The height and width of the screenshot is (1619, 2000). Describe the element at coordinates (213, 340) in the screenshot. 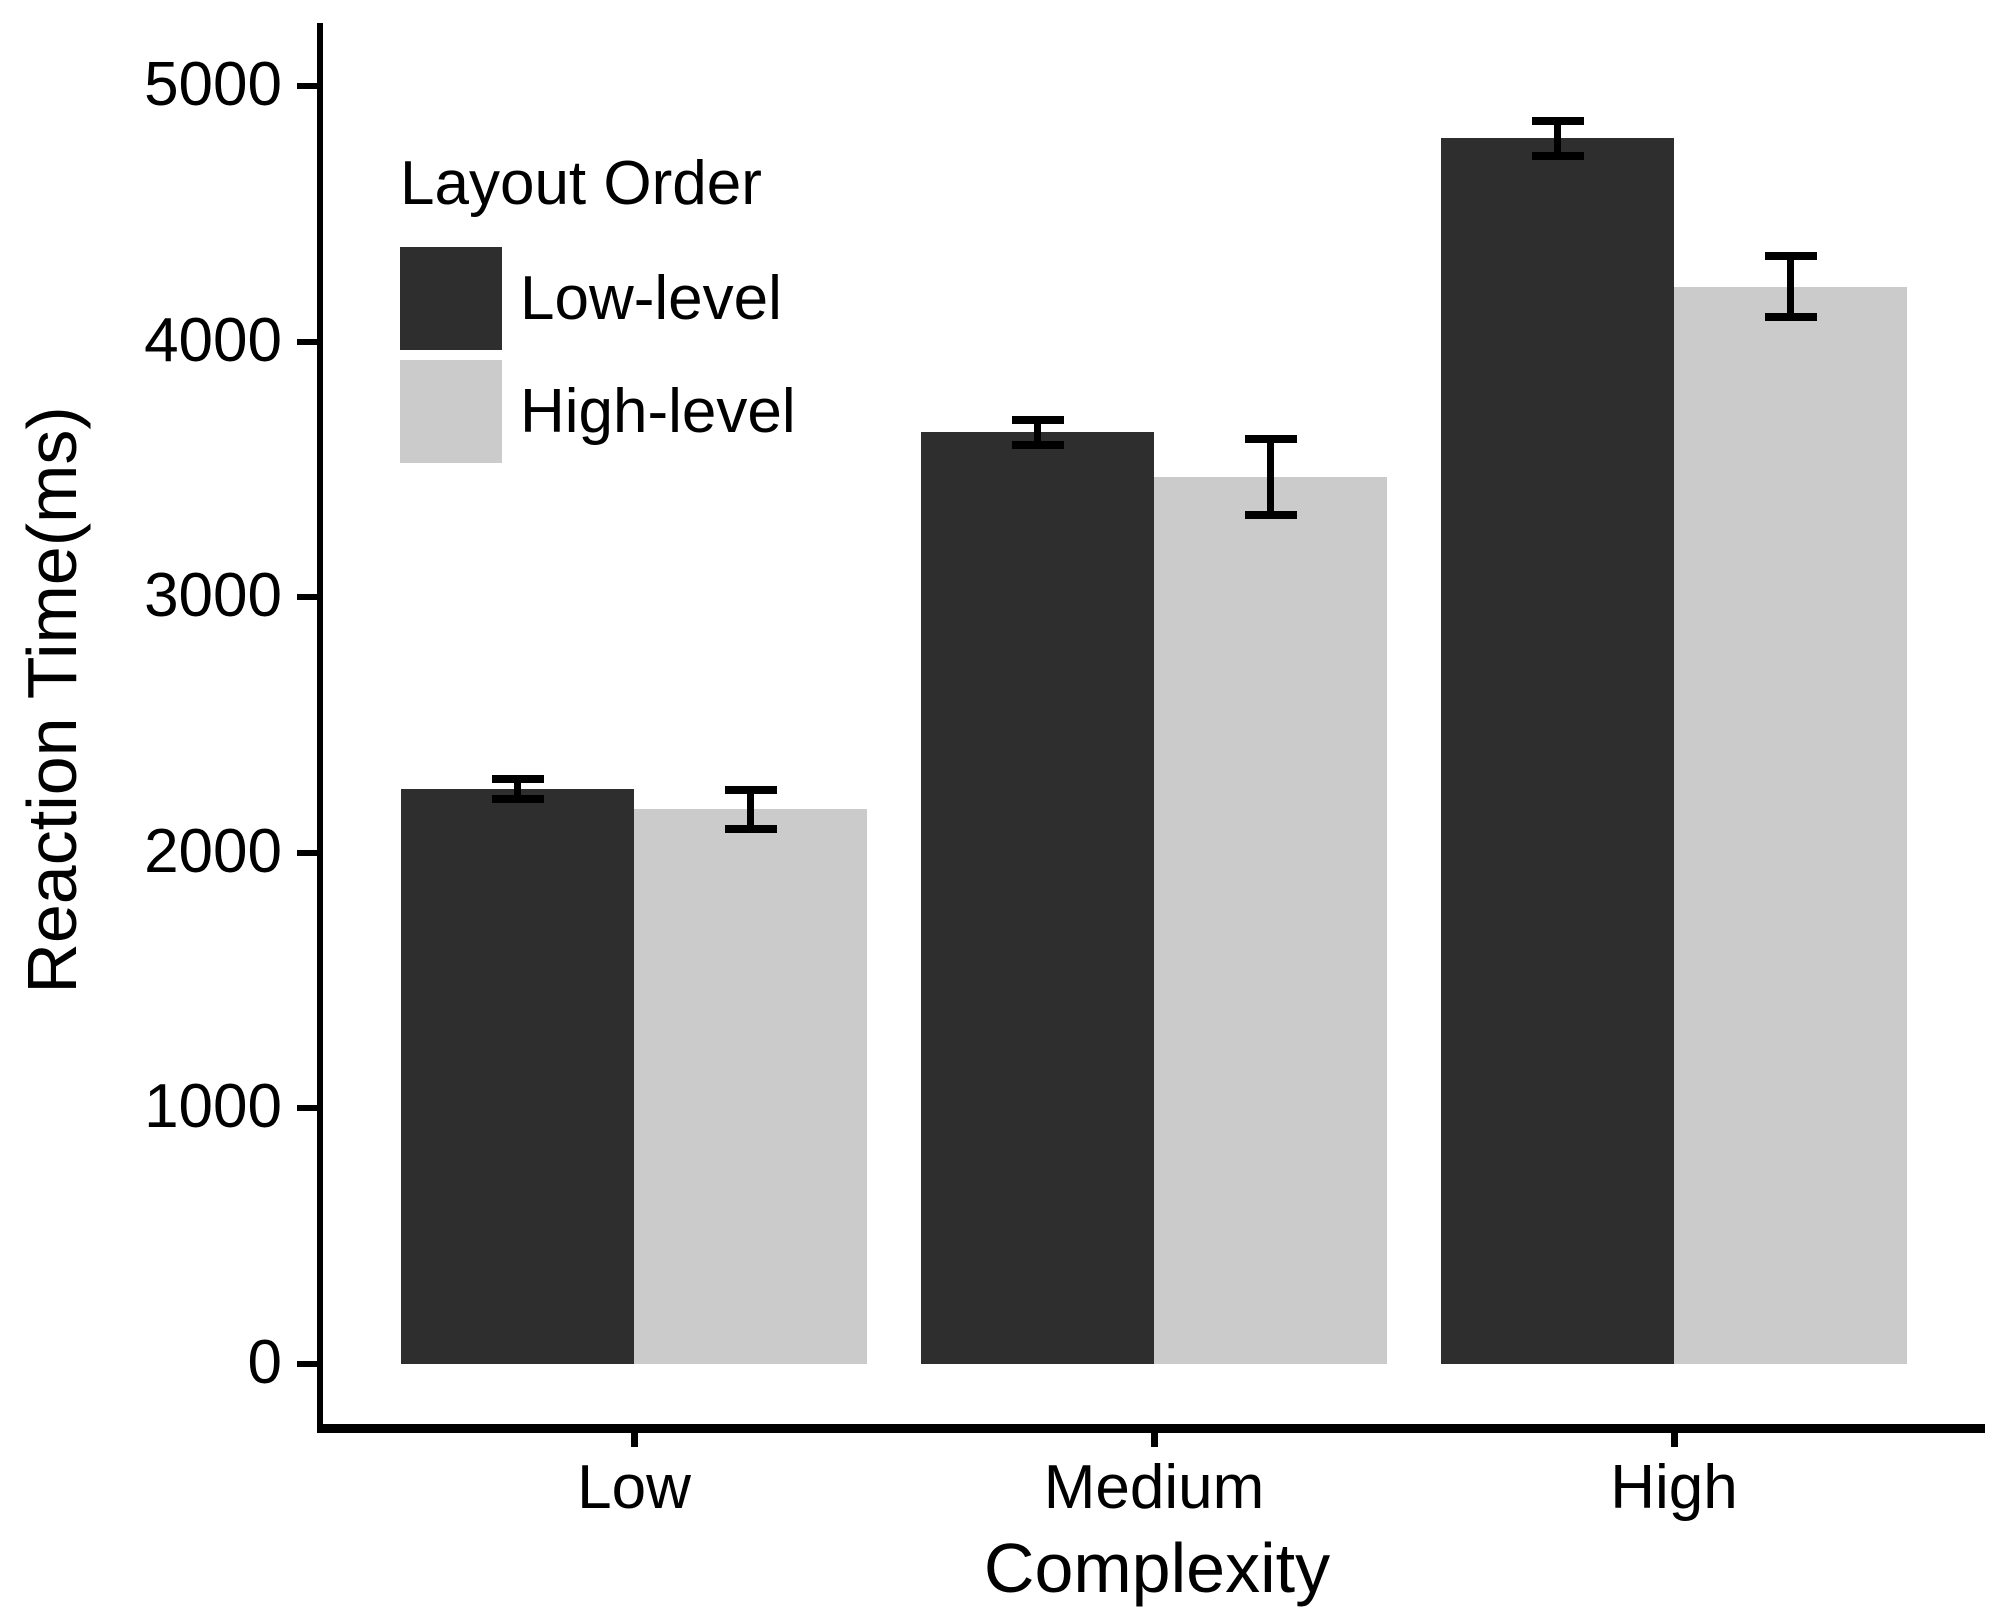

I see `y-tick-label-4000: 4000` at that location.